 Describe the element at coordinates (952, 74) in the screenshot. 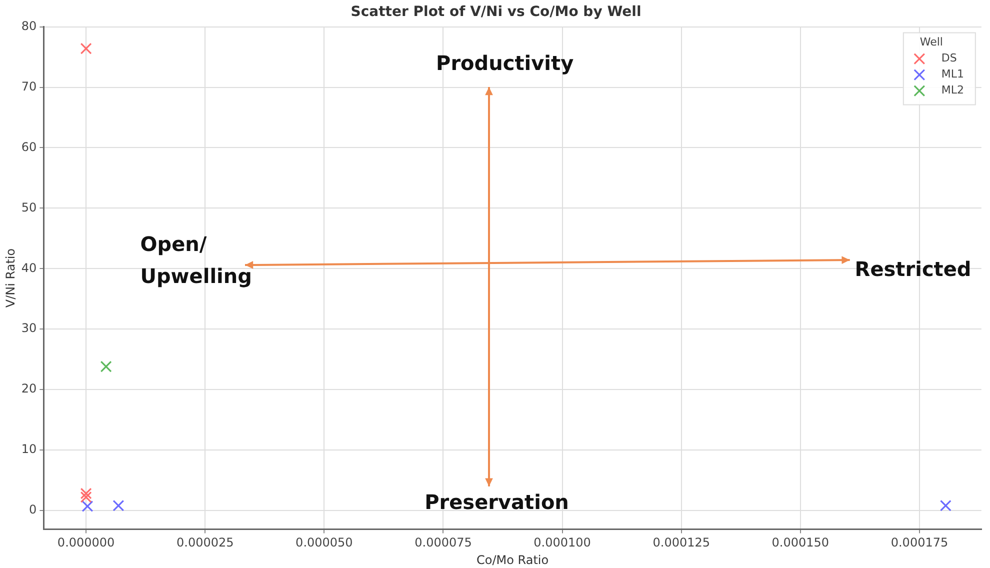

I see `legend-label: ML1` at that location.